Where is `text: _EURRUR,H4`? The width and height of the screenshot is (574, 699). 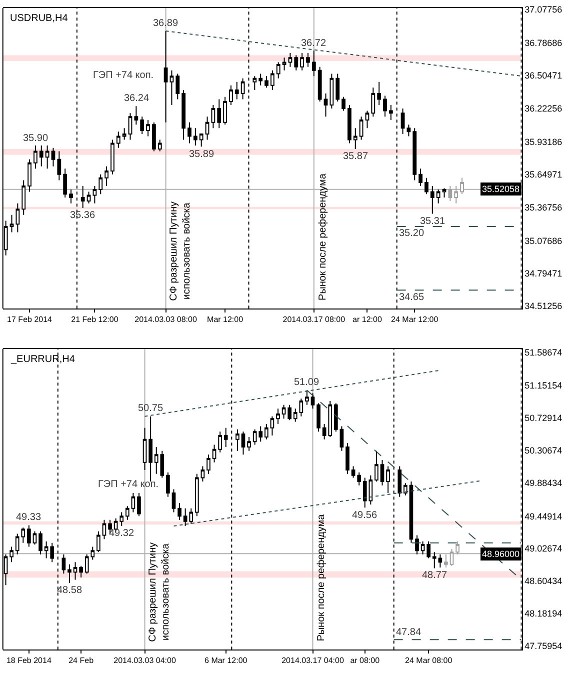 text: _EURRUR,H4 is located at coordinates (43, 359).